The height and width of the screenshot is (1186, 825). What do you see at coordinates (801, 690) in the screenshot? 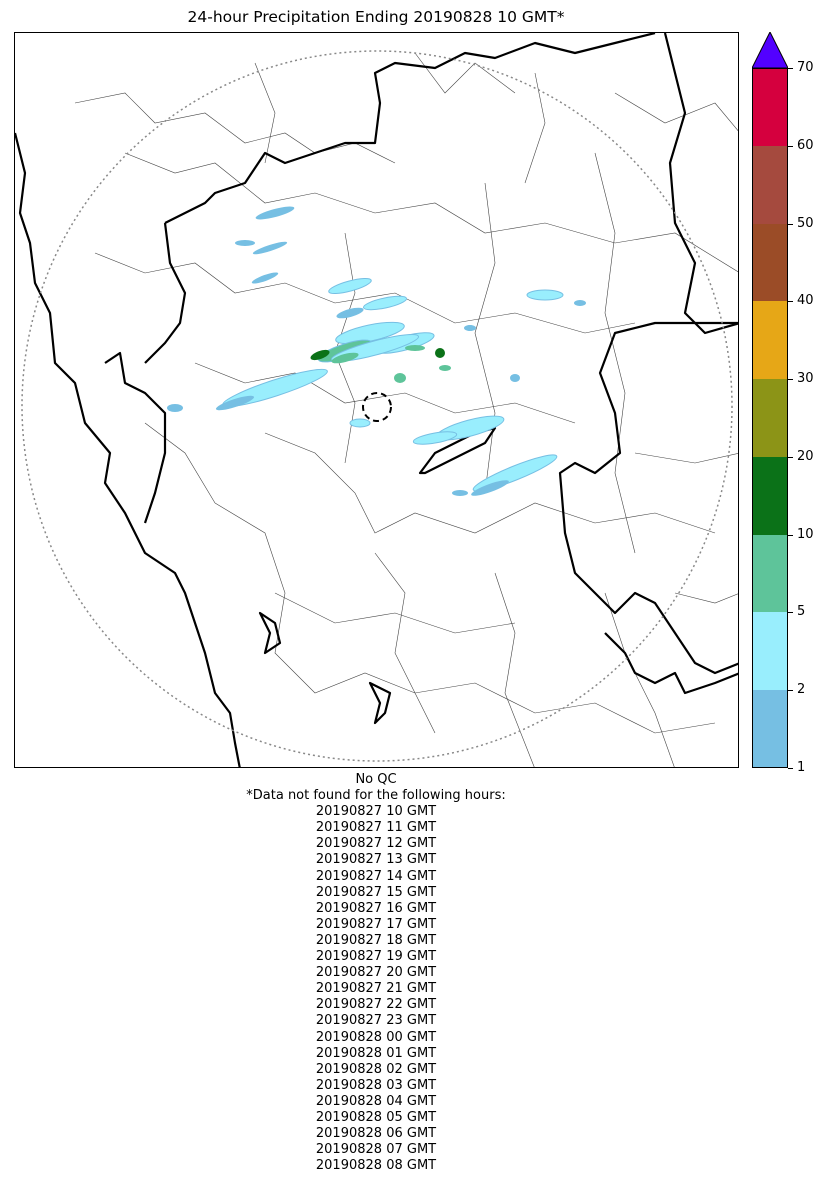
I see `colorbar-tick-label: 2` at bounding box center [801, 690].